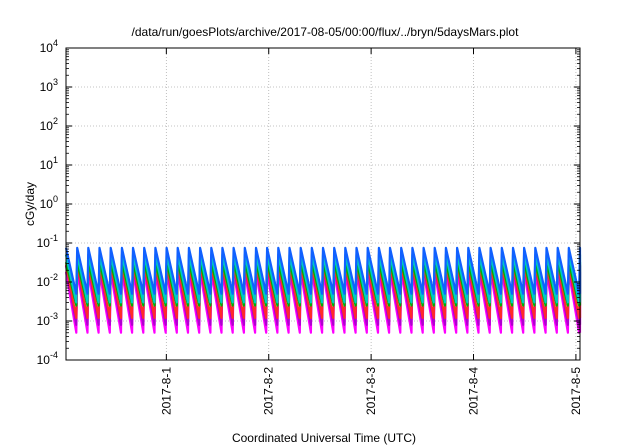 This screenshot has width=640, height=448. What do you see at coordinates (49, 85) in the screenshot?
I see `y-tick-label: 10³` at bounding box center [49, 85].